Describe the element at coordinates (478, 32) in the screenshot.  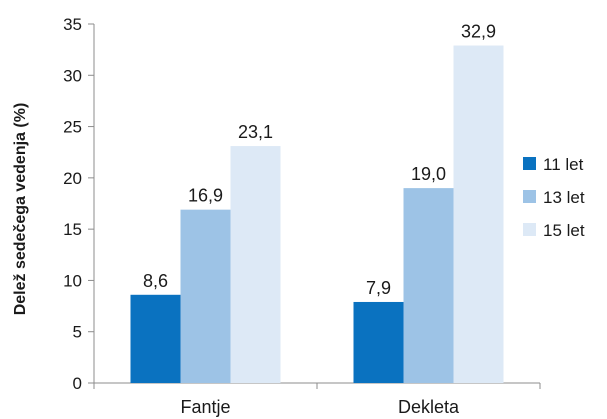
I see `data-label: 32,9` at that location.